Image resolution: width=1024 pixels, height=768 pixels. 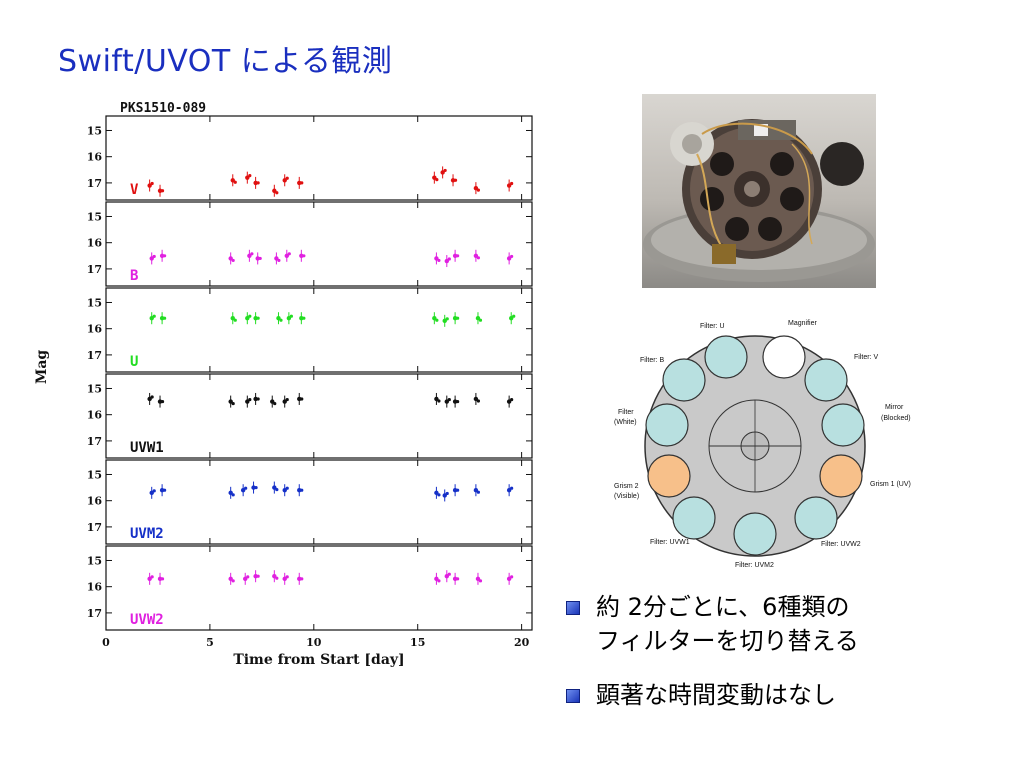 What do you see at coordinates (417, 642) in the screenshot?
I see `x-tick-label: 15` at bounding box center [417, 642].